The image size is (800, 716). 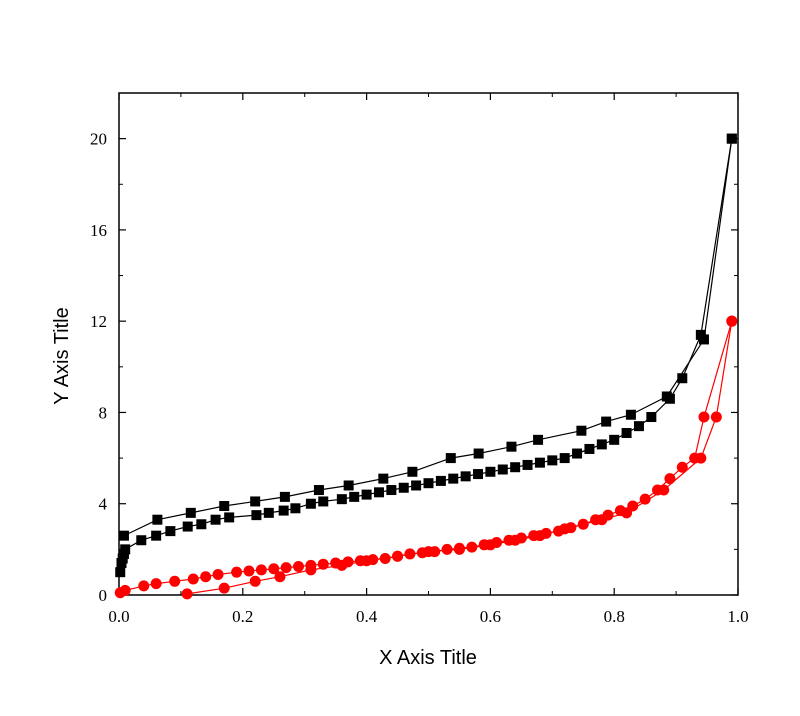 What do you see at coordinates (118, 616) in the screenshot?
I see `x-tick-label: 0.0` at bounding box center [118, 616].